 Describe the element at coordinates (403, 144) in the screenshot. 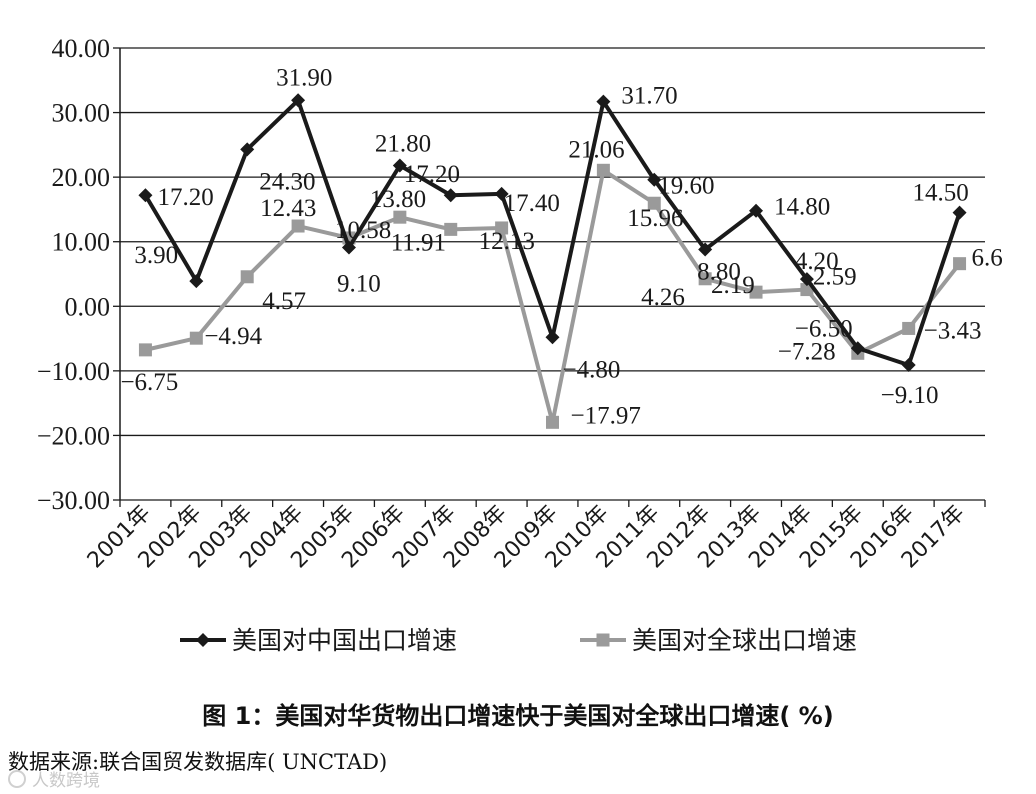

I see `data-label: 21.80` at that location.